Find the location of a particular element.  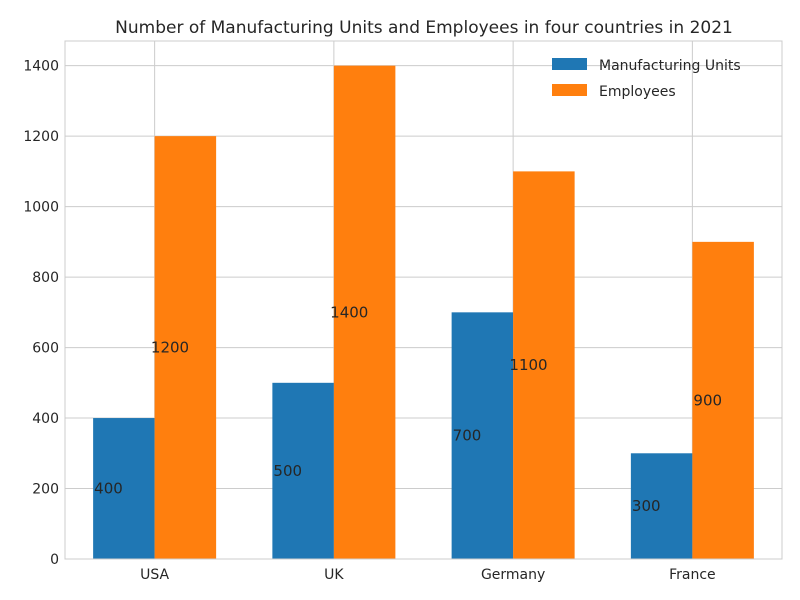

x-tick-label: Germany is located at coordinates (513, 575).